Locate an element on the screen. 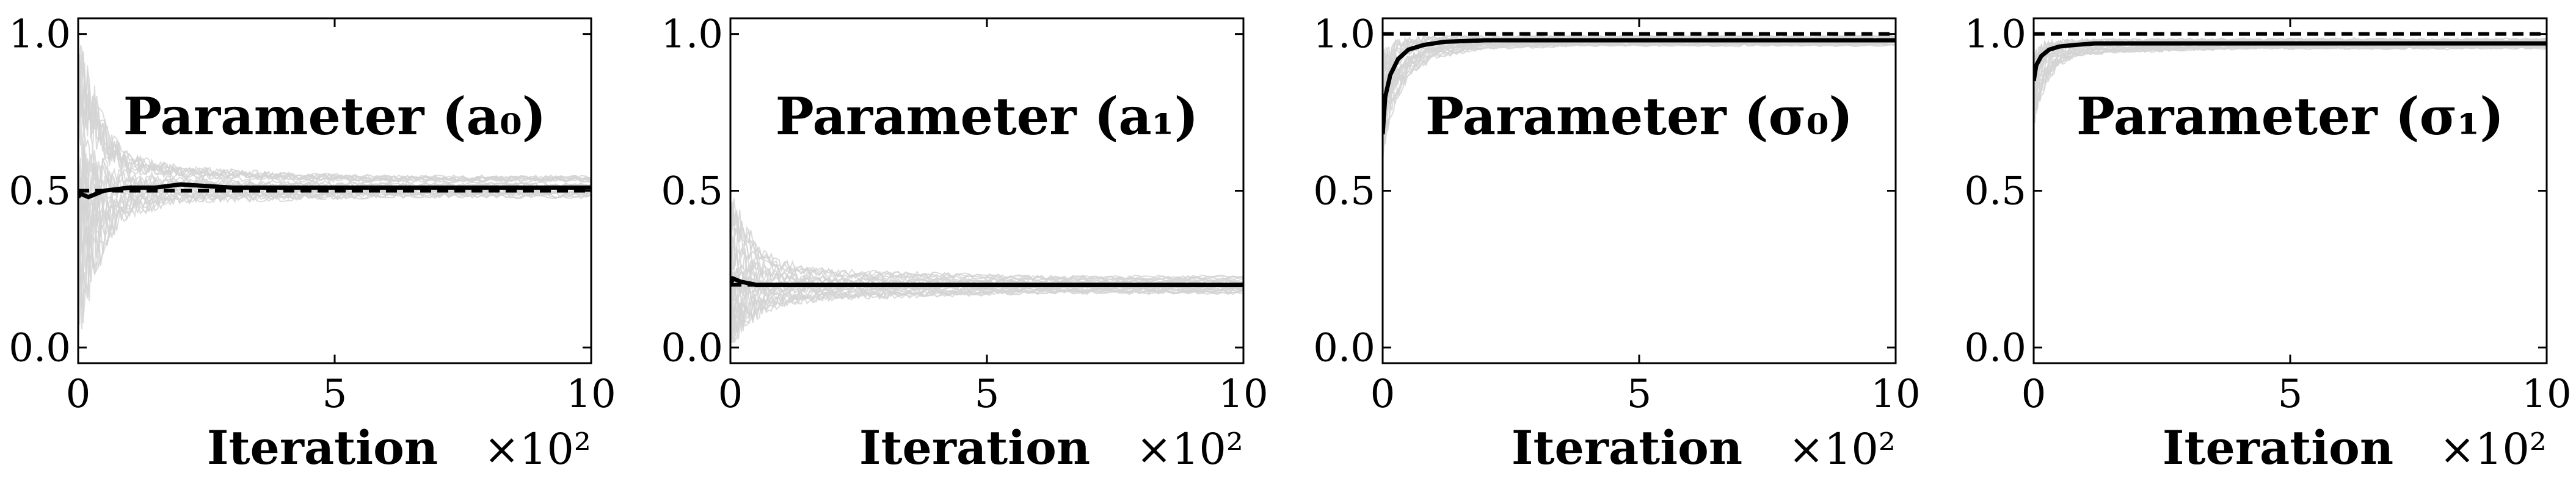 The height and width of the screenshot is (484, 2576). chart-title: Parameter (a₀) is located at coordinates (335, 116).